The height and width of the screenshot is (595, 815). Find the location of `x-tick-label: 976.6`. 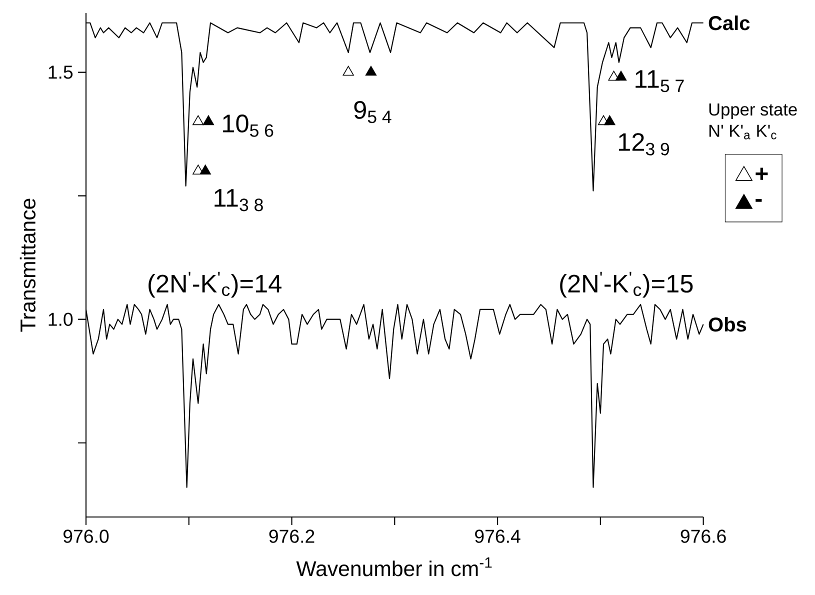

x-tick-label: 976.6 is located at coordinates (703, 536).